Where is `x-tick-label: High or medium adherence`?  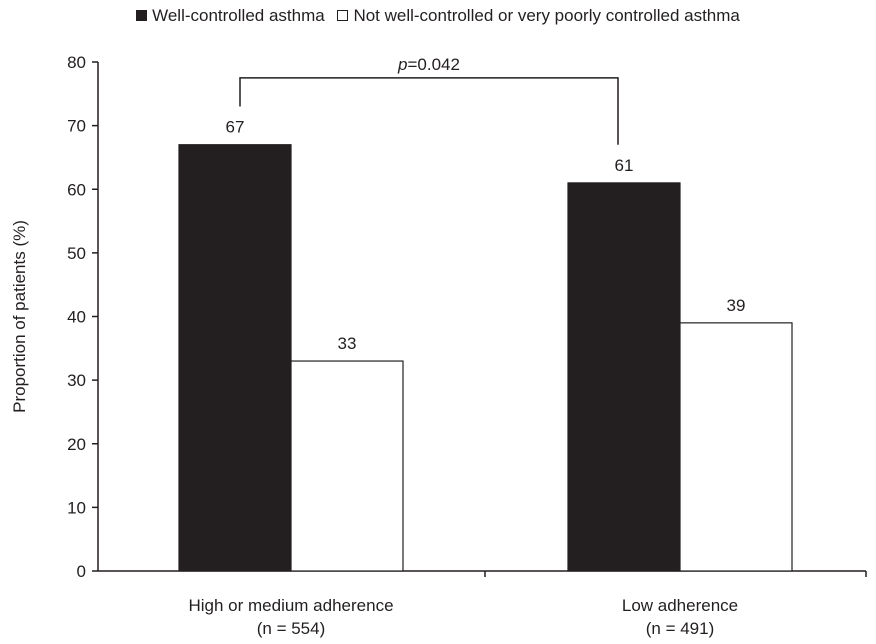
x-tick-label: High or medium adherence is located at coordinates (290, 605).